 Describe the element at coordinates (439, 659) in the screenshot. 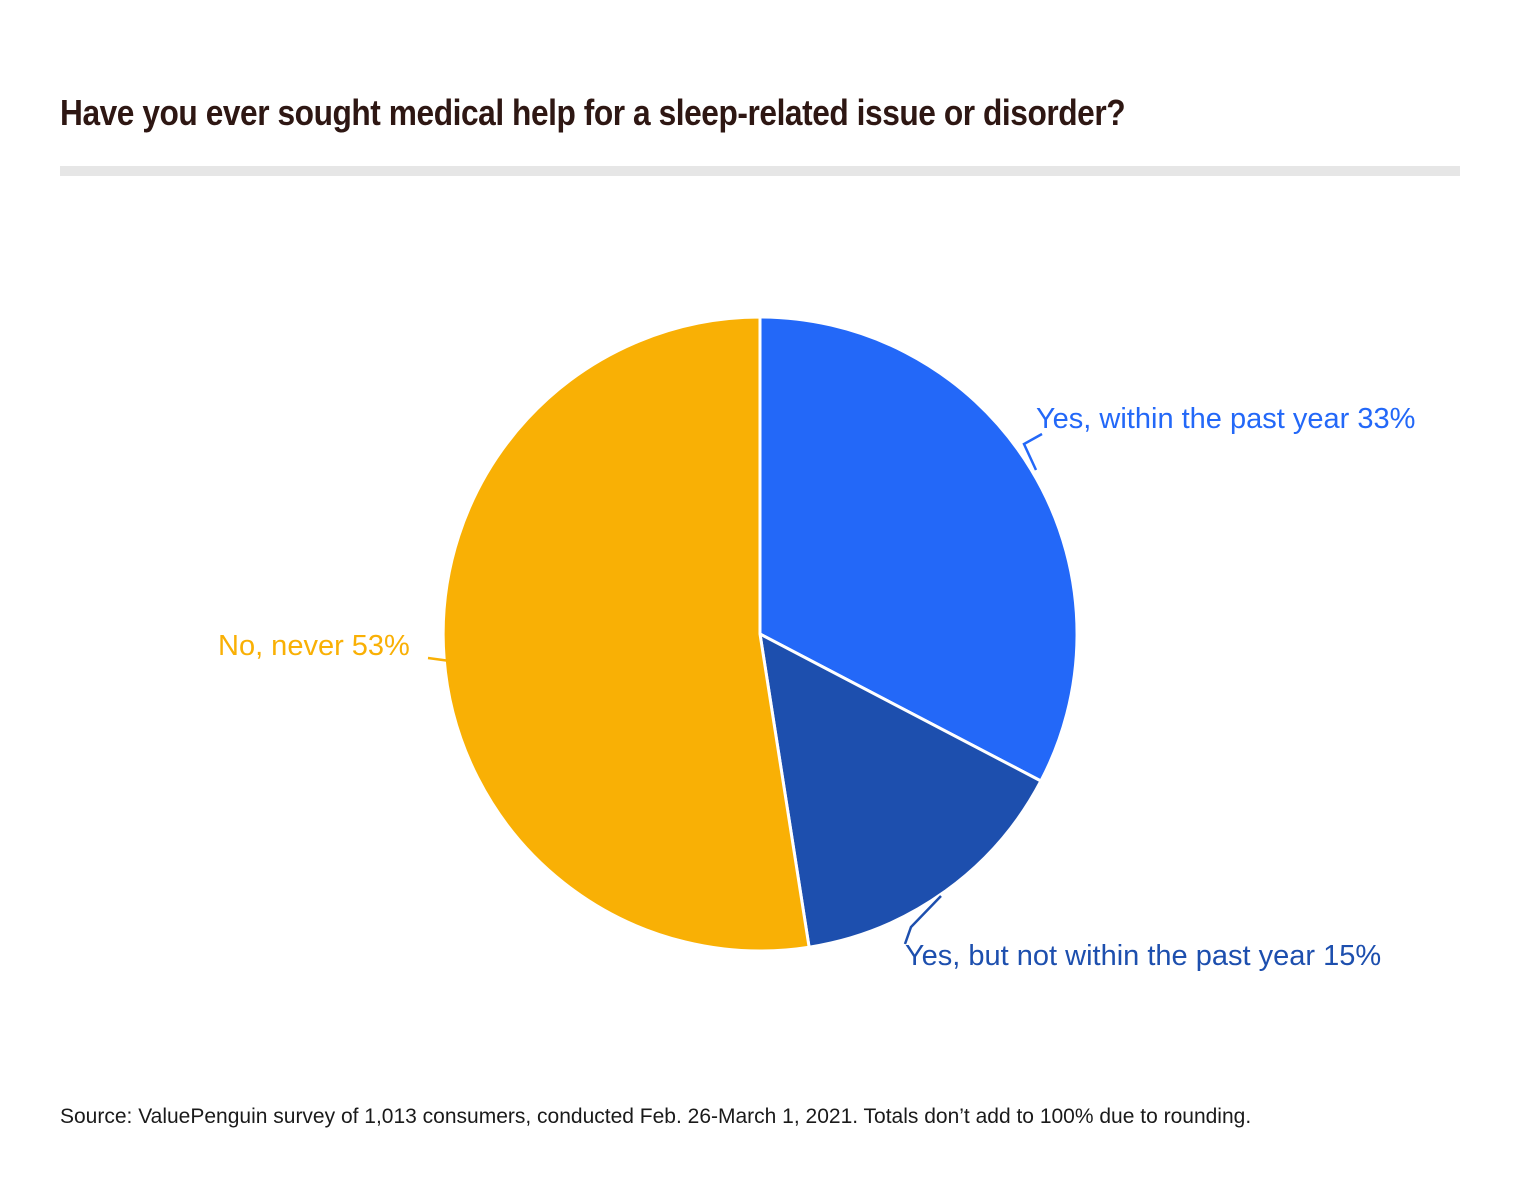

I see `callout-line-no-never-icon` at that location.